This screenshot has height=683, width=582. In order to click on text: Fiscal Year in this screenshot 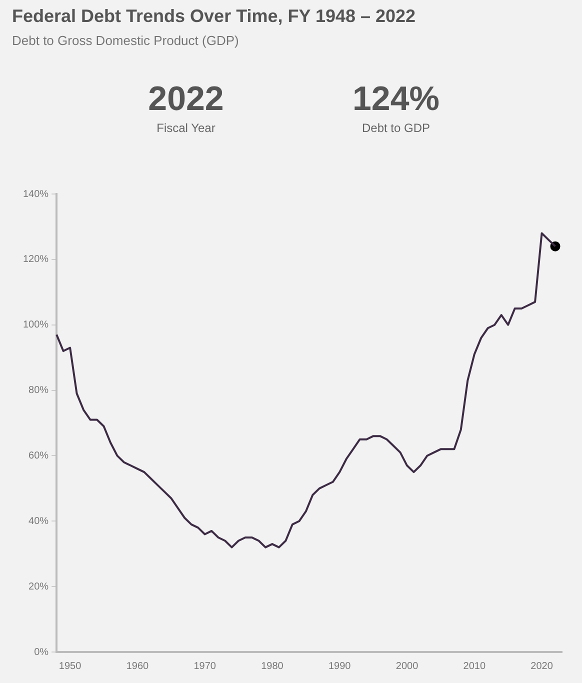, I will do `click(186, 128)`.